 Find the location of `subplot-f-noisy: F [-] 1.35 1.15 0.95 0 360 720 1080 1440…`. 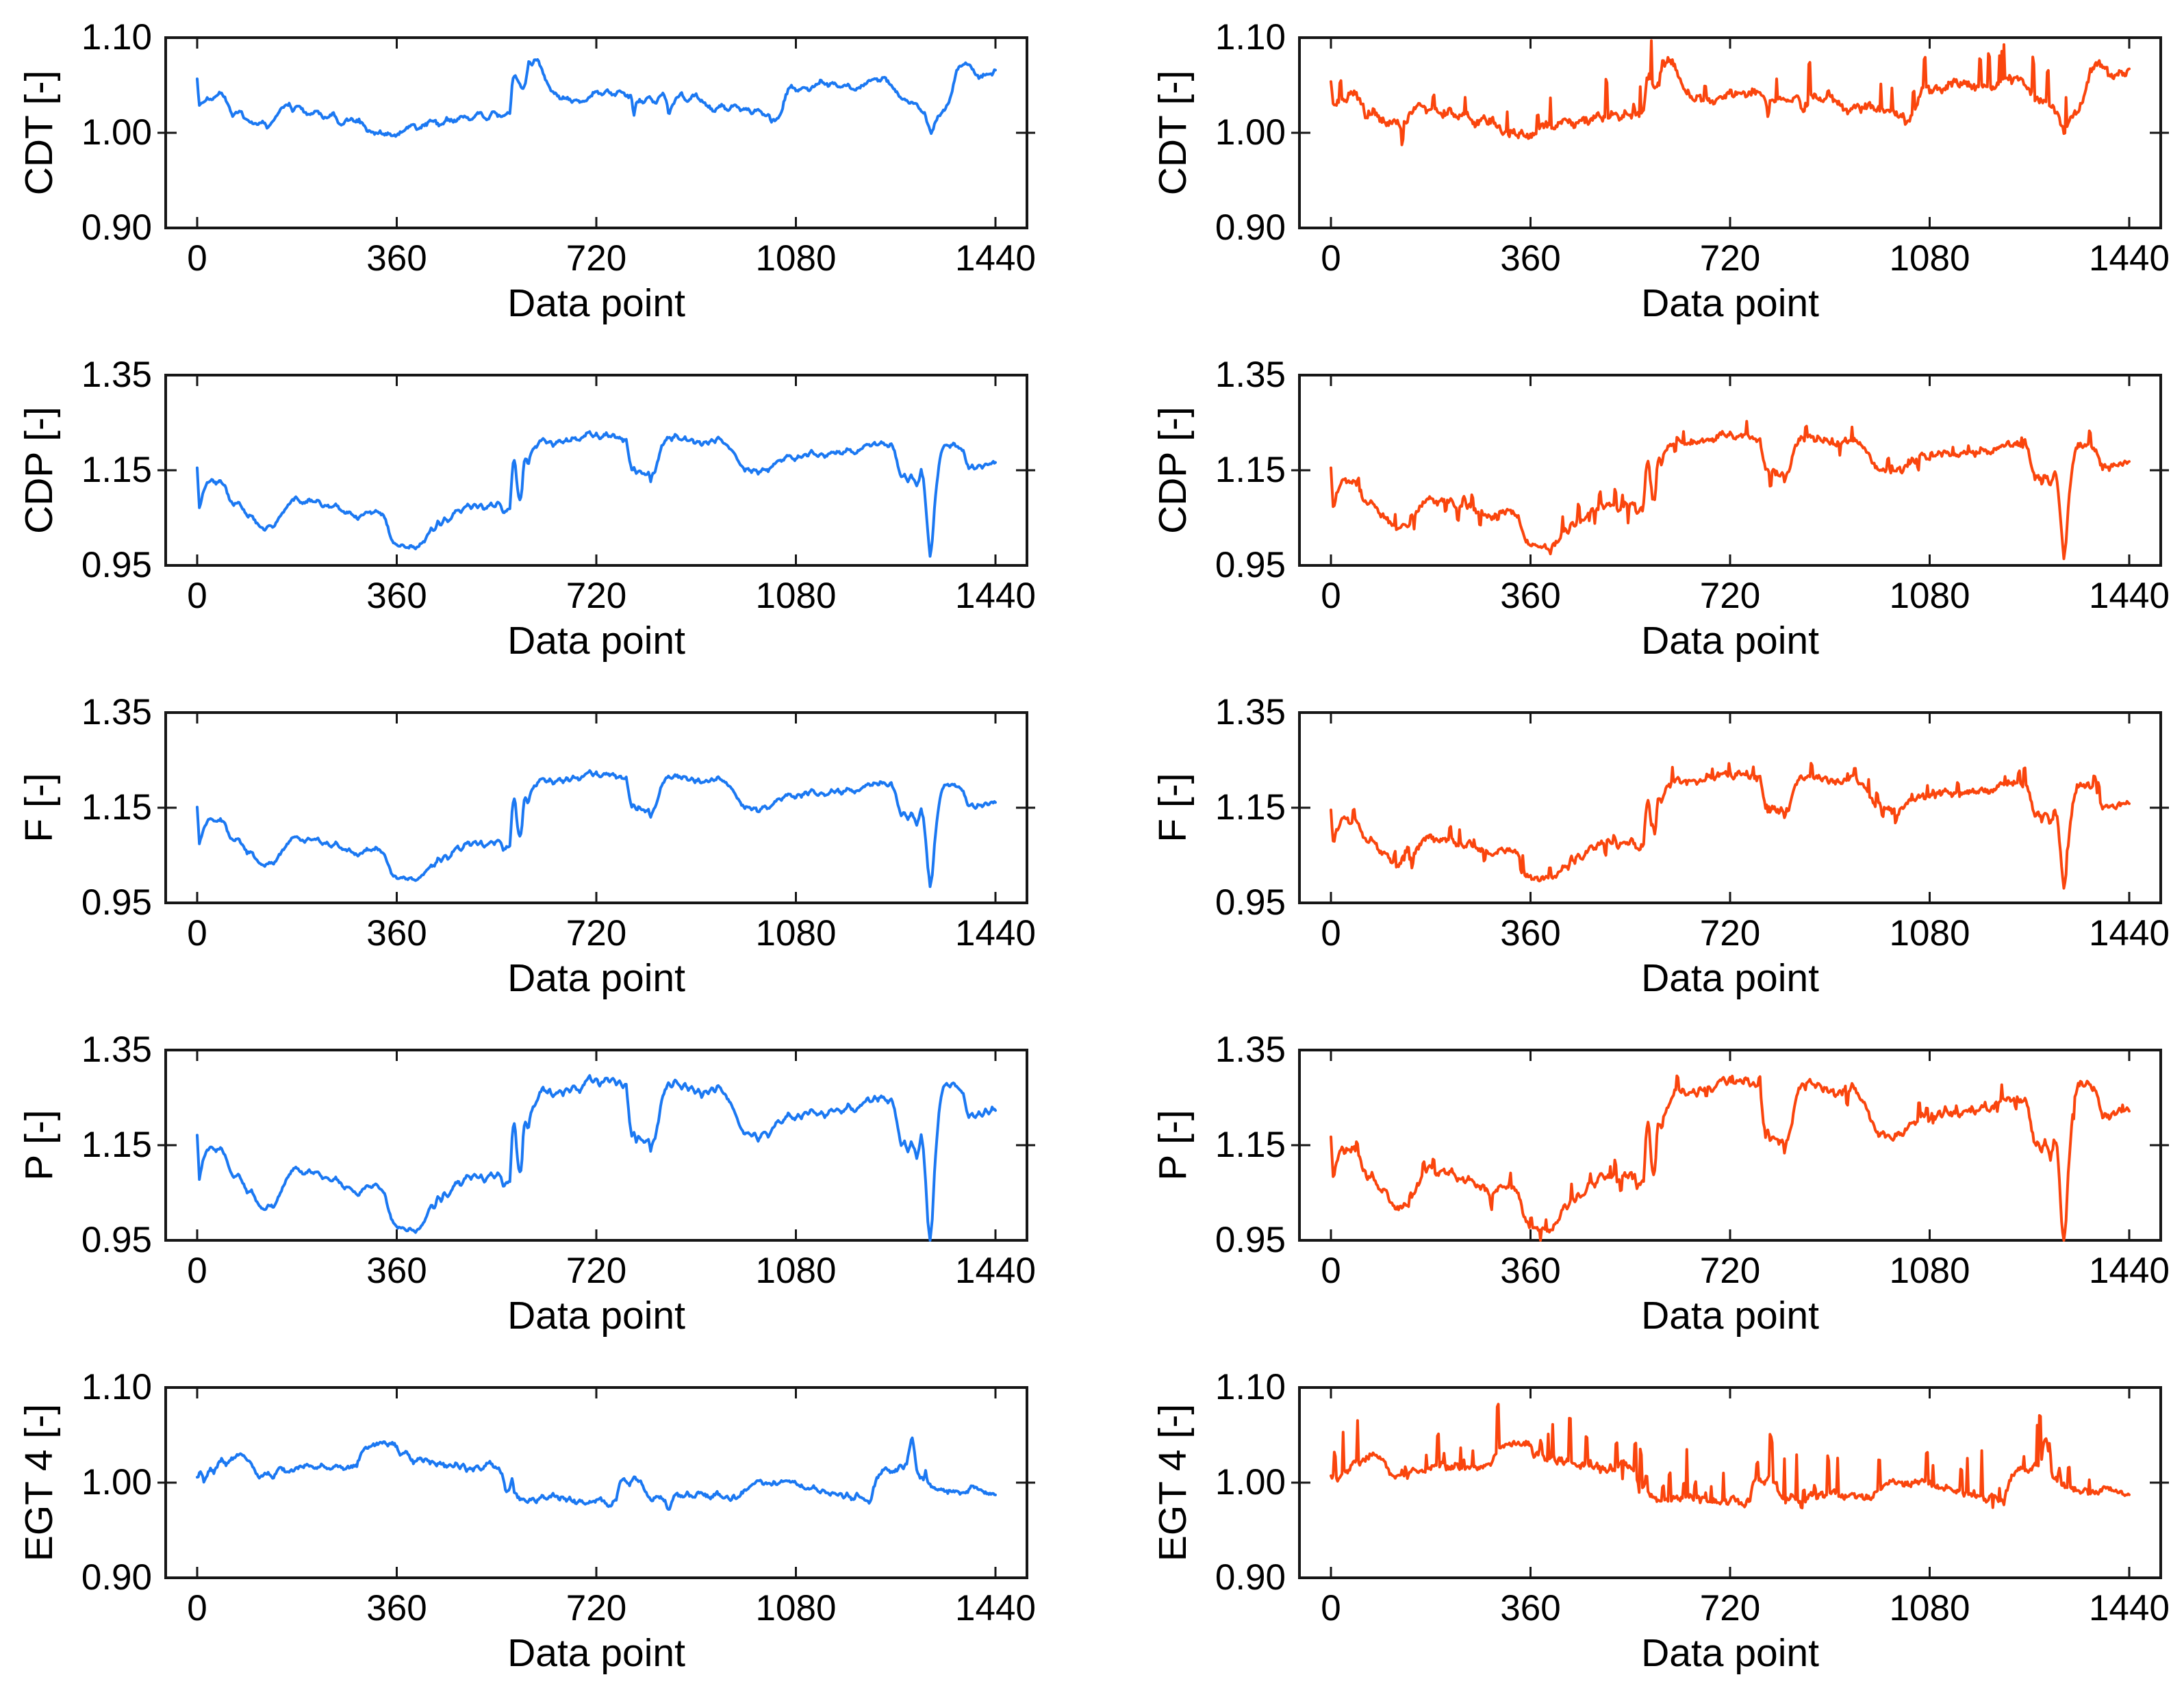

subplot-f-noisy: F [-] 1.35 1.15 0.95 0 360 720 1080 1440… is located at coordinates (1638, 843).